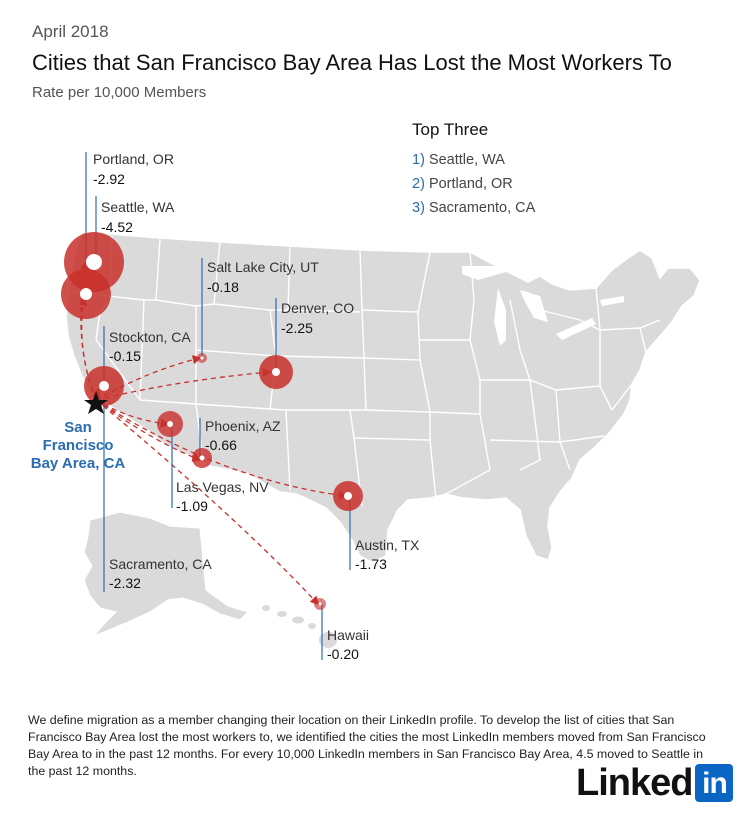 Image resolution: width=744 pixels, height=818 pixels. Describe the element at coordinates (125, 356) in the screenshot. I see `city-value-stockton: -0.15` at that location.